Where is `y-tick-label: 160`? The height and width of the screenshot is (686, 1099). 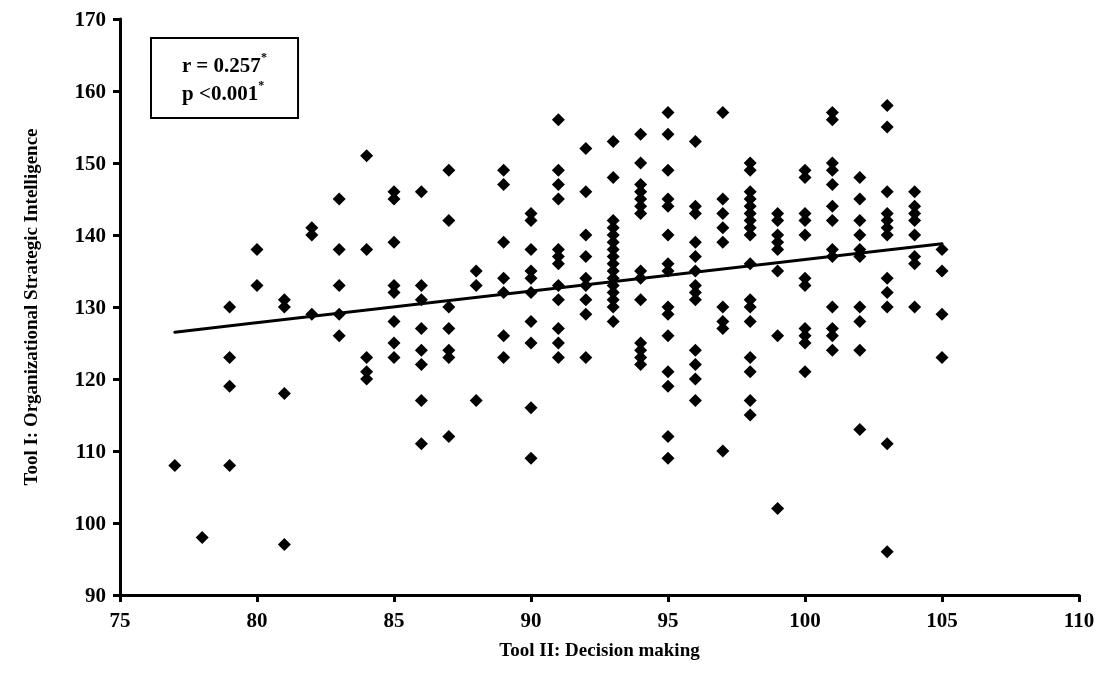 y-tick-label: 160 is located at coordinates (90, 91).